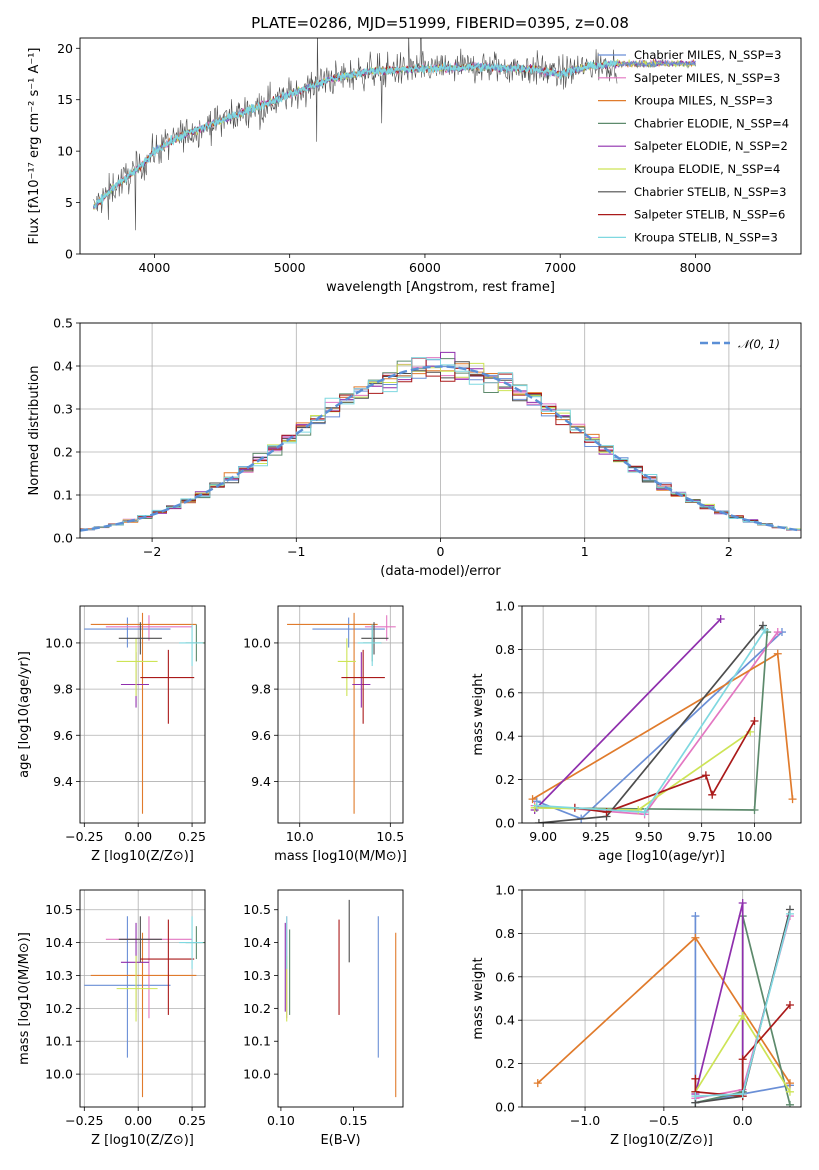 The height and width of the screenshot is (1170, 819). What do you see at coordinates (706, 237) in the screenshot?
I see `legend-label: Kroupa STELIB, N_SSP=3` at bounding box center [706, 237].